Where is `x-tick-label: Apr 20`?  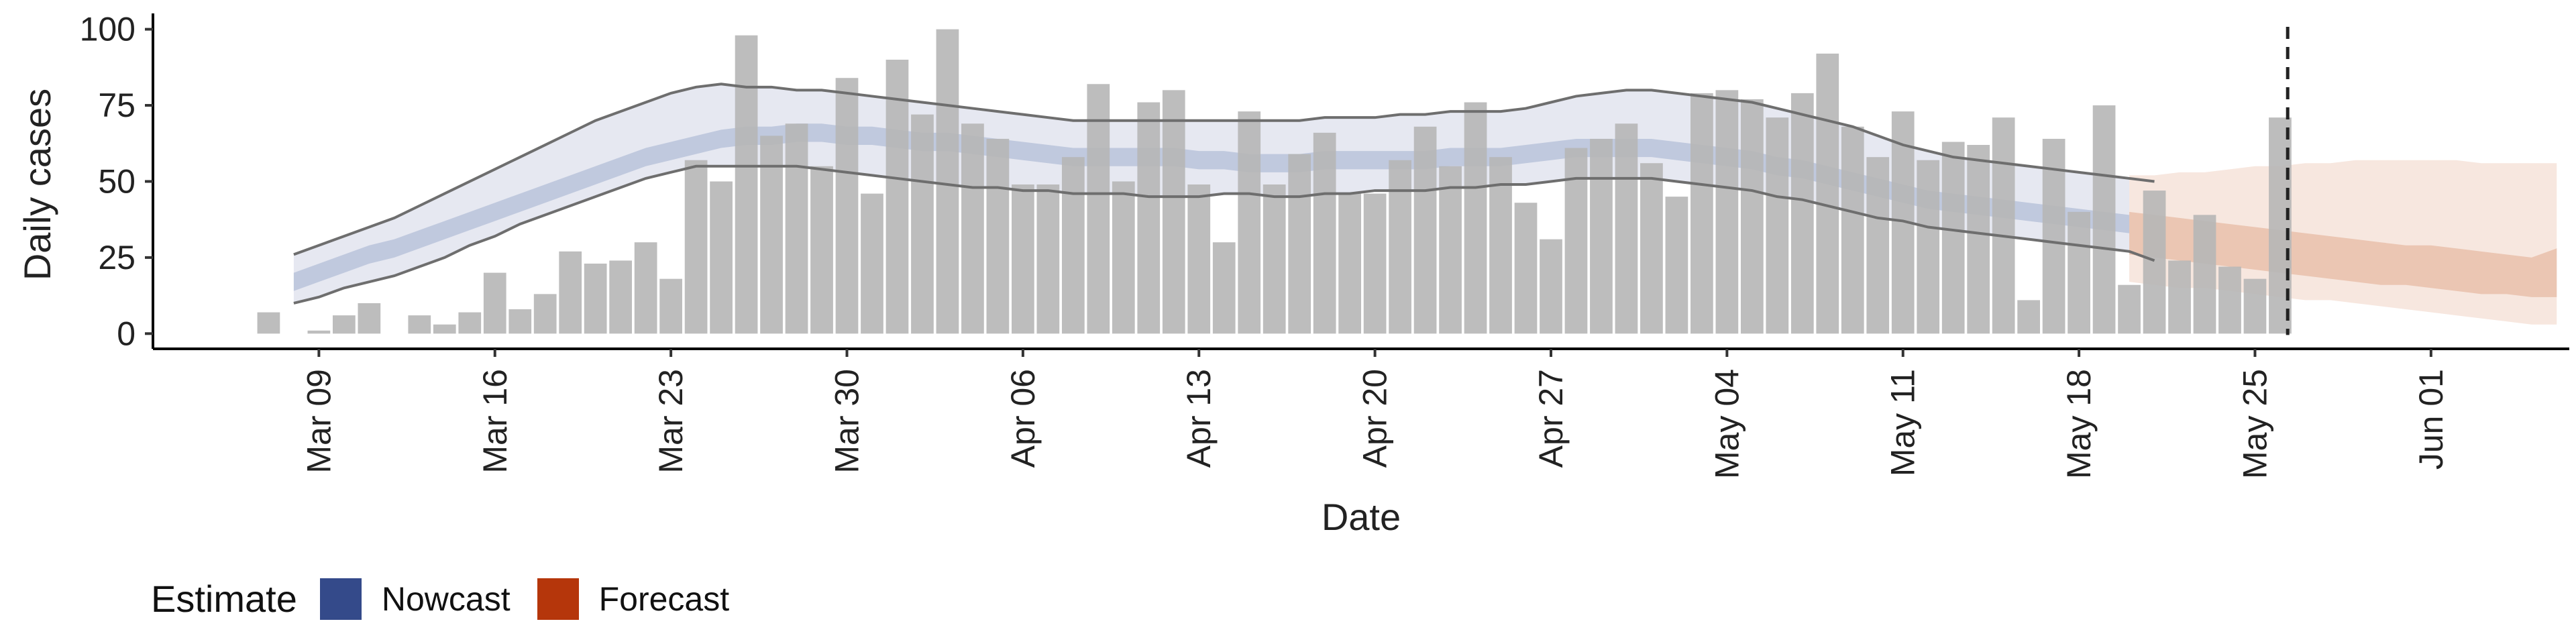
x-tick-label: Apr 20 is located at coordinates (1375, 418).